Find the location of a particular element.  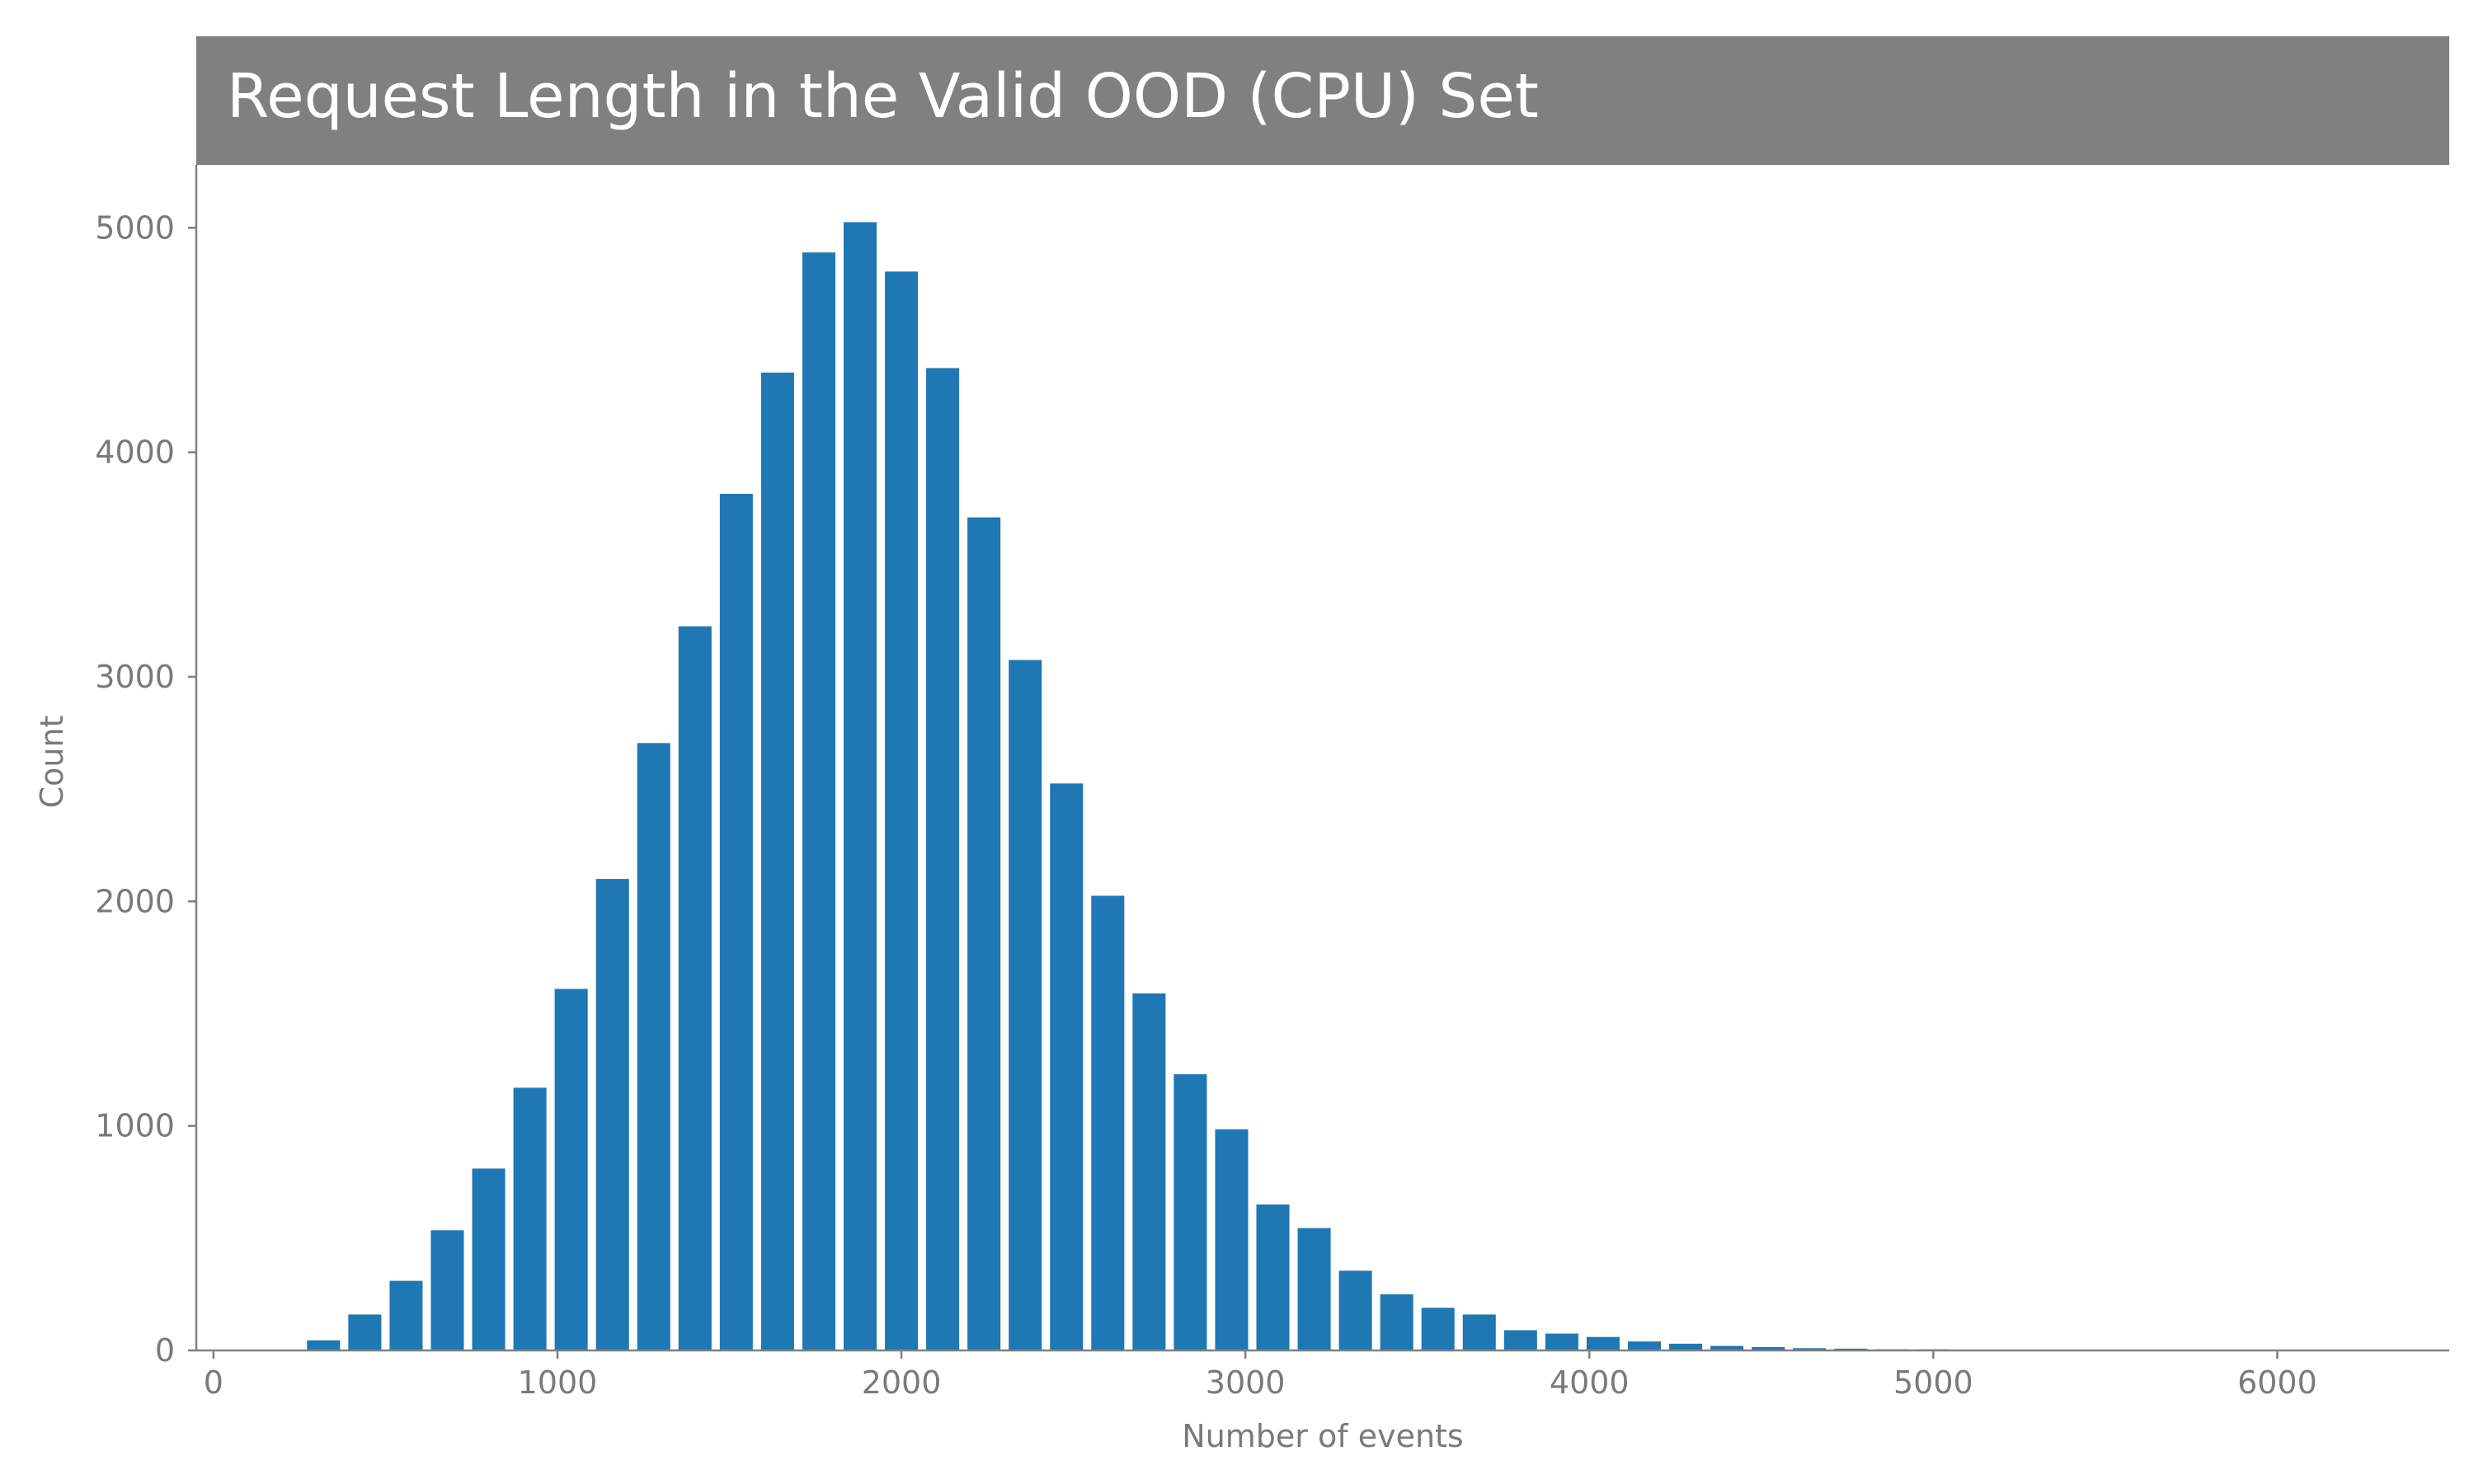

y-tick-label: 5000 is located at coordinates (135, 228).